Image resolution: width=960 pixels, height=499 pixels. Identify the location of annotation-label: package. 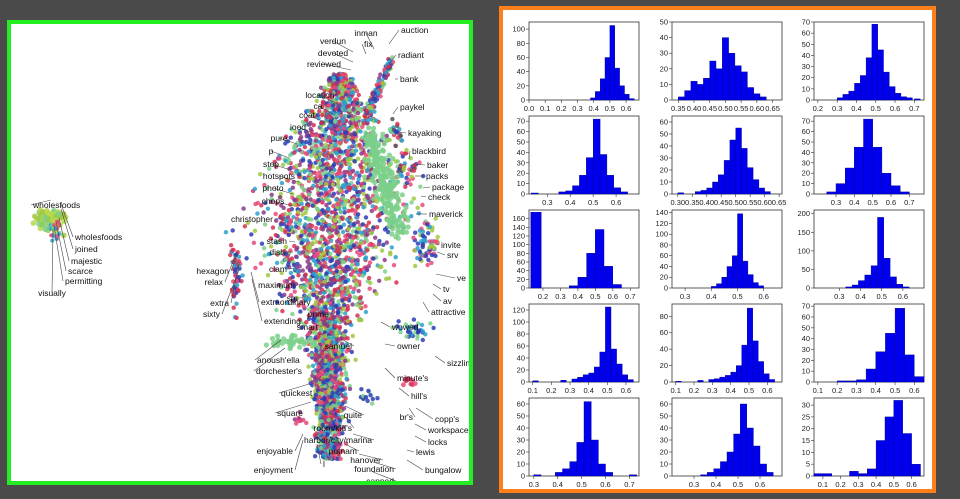
(448, 187).